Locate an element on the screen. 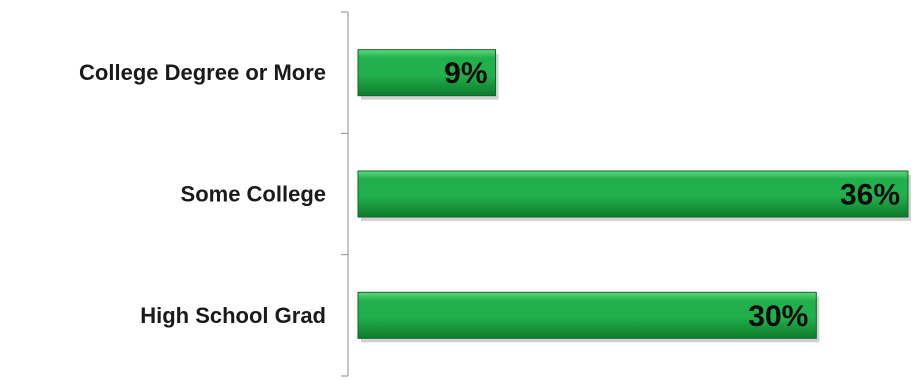 The height and width of the screenshot is (381, 915). data-label: 9% is located at coordinates (465, 73).